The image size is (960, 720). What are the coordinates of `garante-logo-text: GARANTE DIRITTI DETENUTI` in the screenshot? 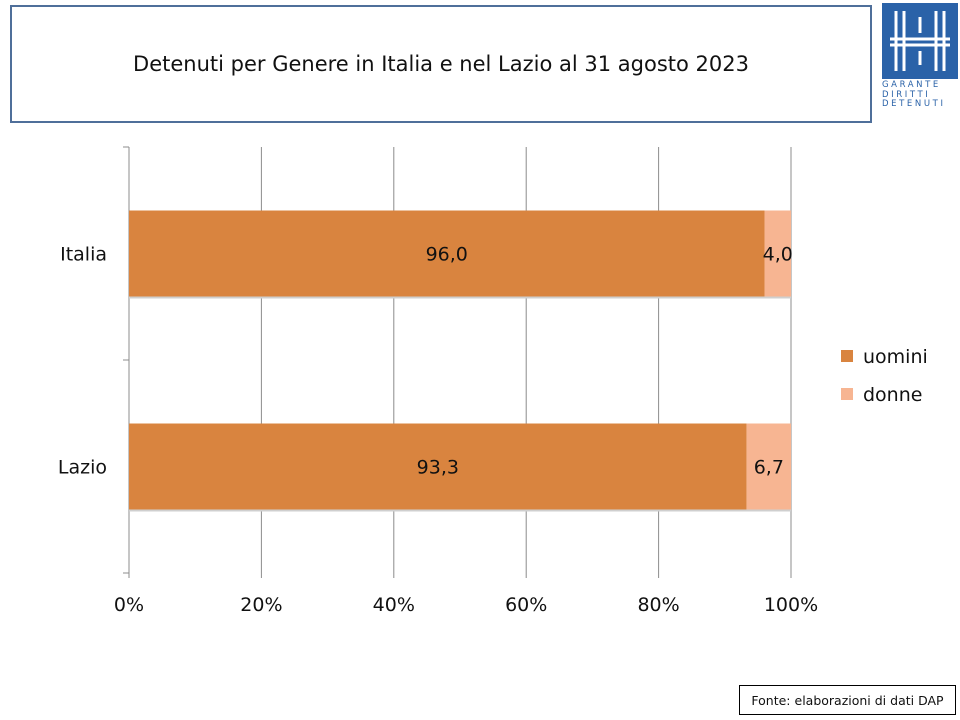 It's located at (921, 95).